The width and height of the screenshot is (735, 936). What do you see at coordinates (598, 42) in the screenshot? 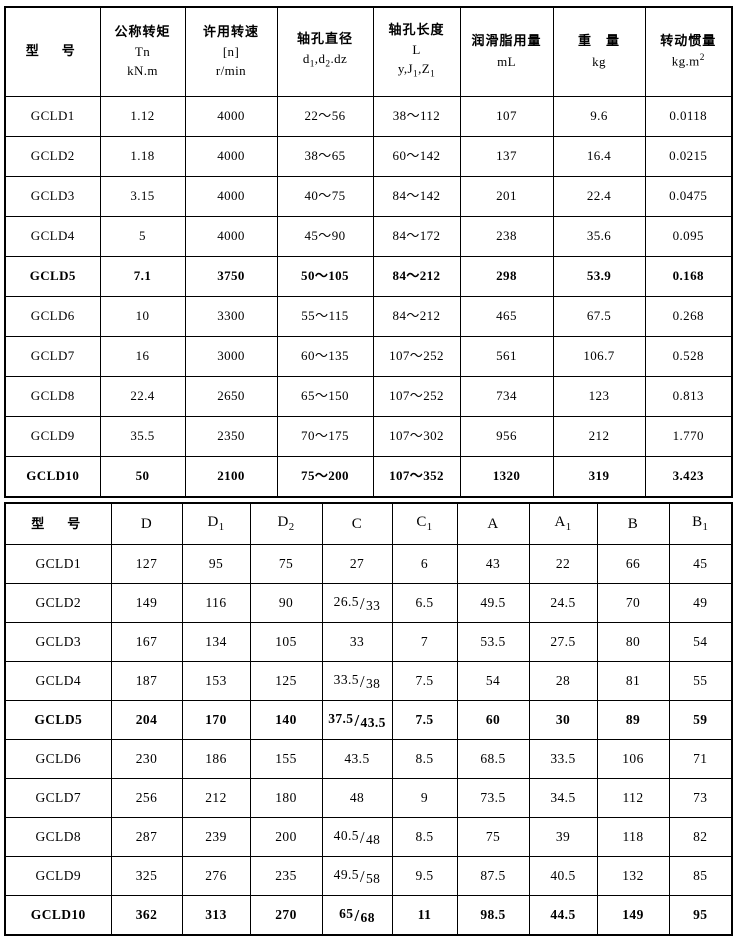
I see `column-header-title: 重 量` at bounding box center [598, 42].